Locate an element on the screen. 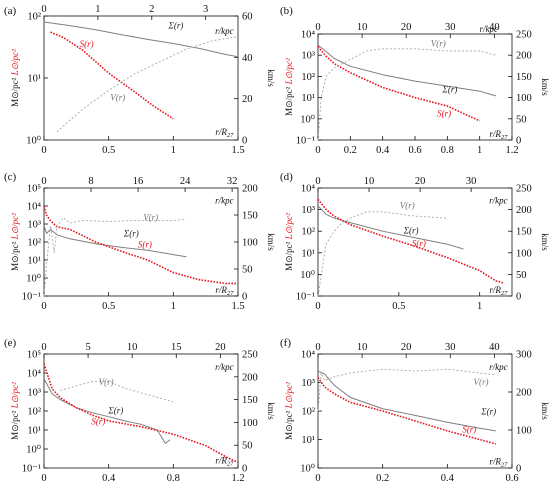  bottom-tick-label: 0 is located at coordinates (317, 150).